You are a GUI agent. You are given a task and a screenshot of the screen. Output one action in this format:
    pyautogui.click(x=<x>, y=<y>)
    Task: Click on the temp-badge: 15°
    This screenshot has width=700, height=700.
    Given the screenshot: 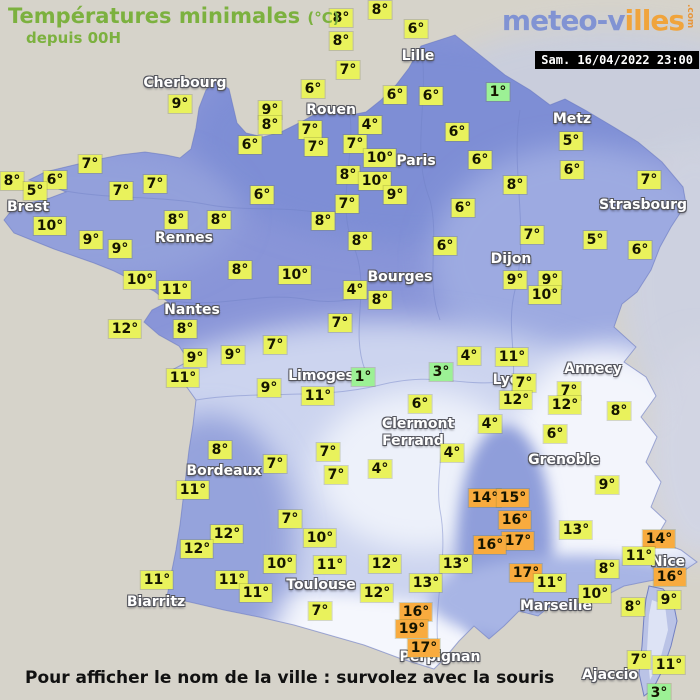 What is the action you would take?
    pyautogui.click(x=513, y=498)
    